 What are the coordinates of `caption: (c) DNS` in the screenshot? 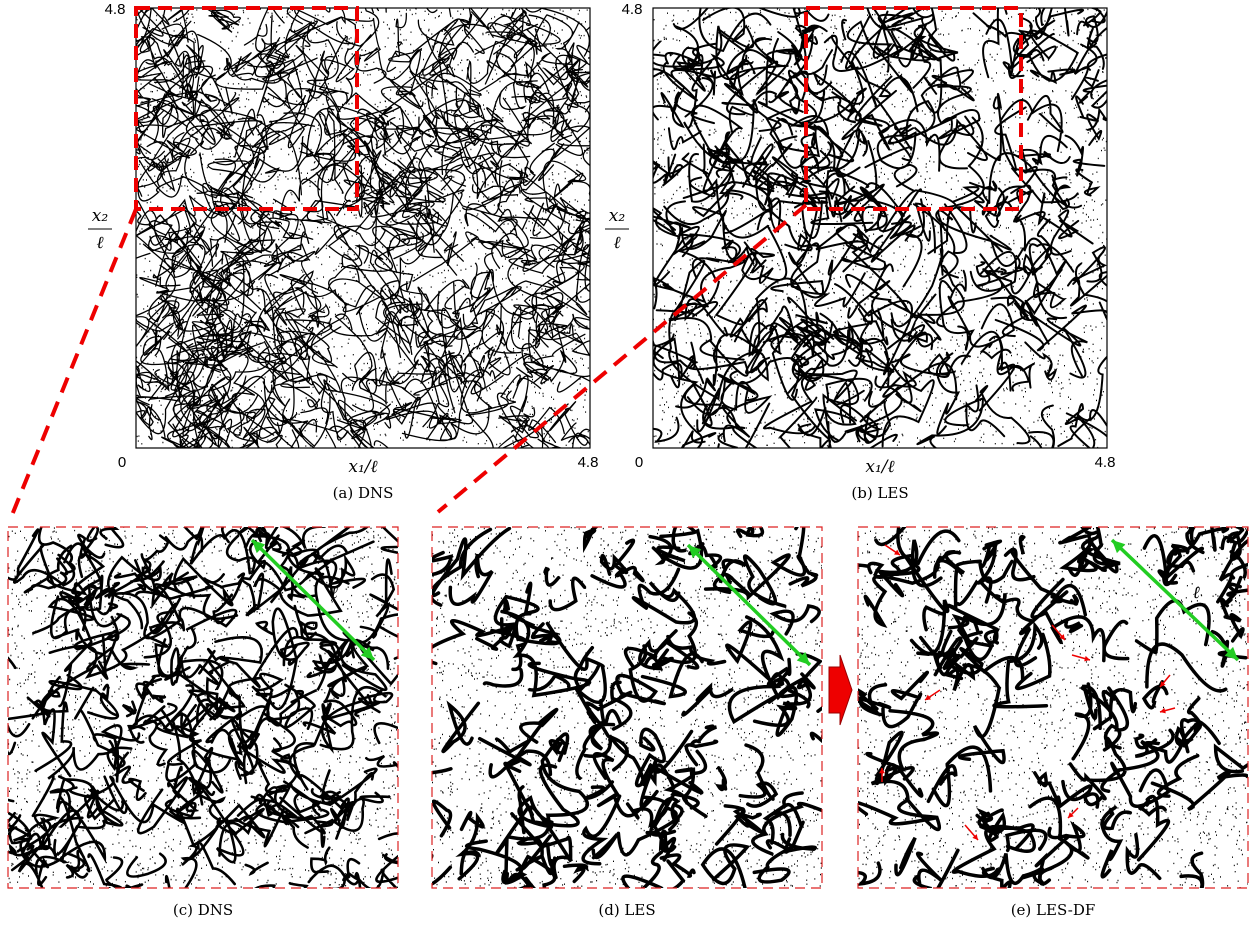 It's located at (203, 910).